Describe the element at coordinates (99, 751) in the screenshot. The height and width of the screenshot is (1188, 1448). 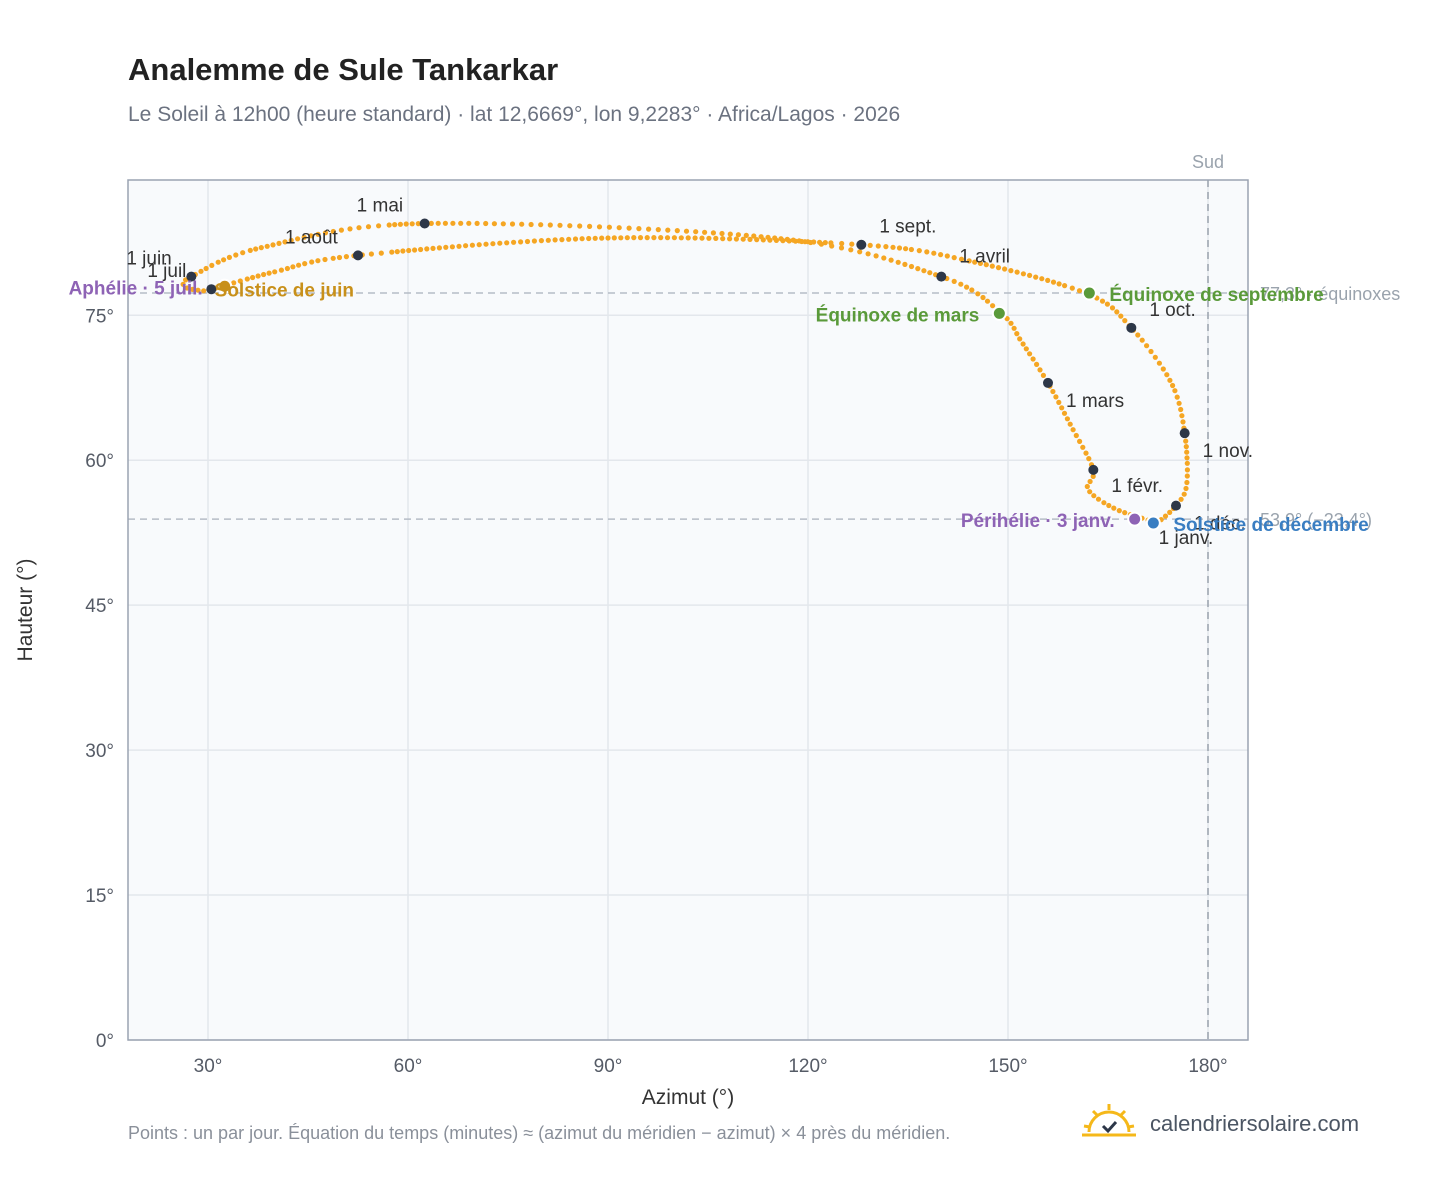
I see `y-tick-label: 30°` at that location.